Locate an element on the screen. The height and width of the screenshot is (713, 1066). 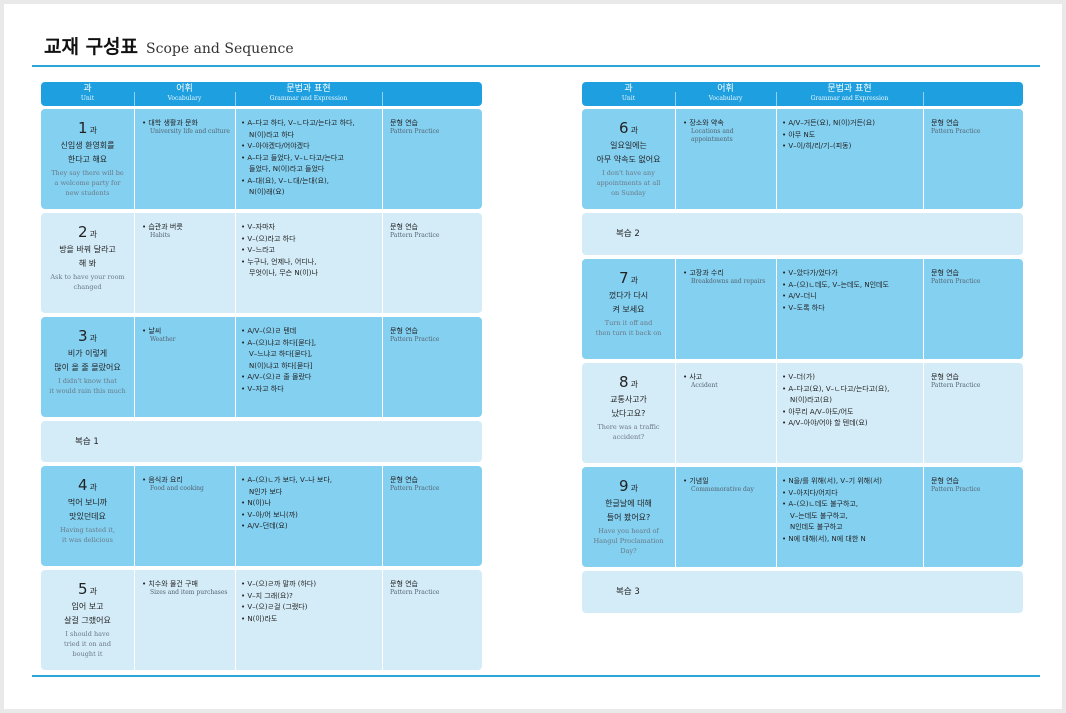
header-grammar-english: Grammar and Expression is located at coordinates (849, 98).